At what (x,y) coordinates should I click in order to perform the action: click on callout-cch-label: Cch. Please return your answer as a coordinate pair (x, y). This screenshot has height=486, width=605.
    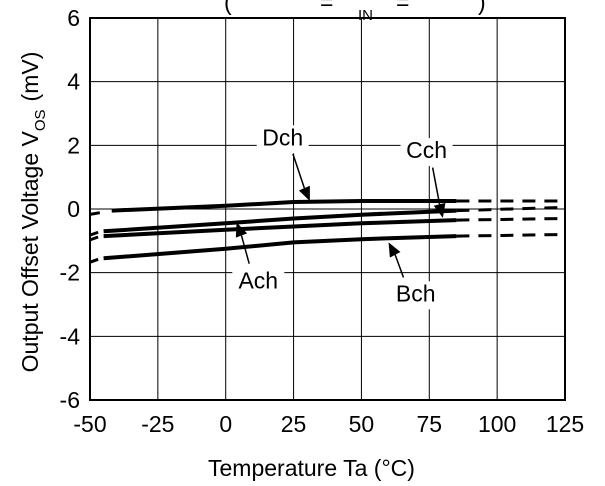
    Looking at the image, I should click on (426, 150).